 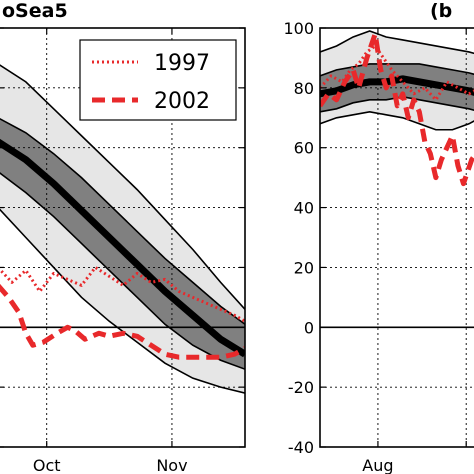 What do you see at coordinates (158, 80) in the screenshot?
I see `legend-box` at bounding box center [158, 80].